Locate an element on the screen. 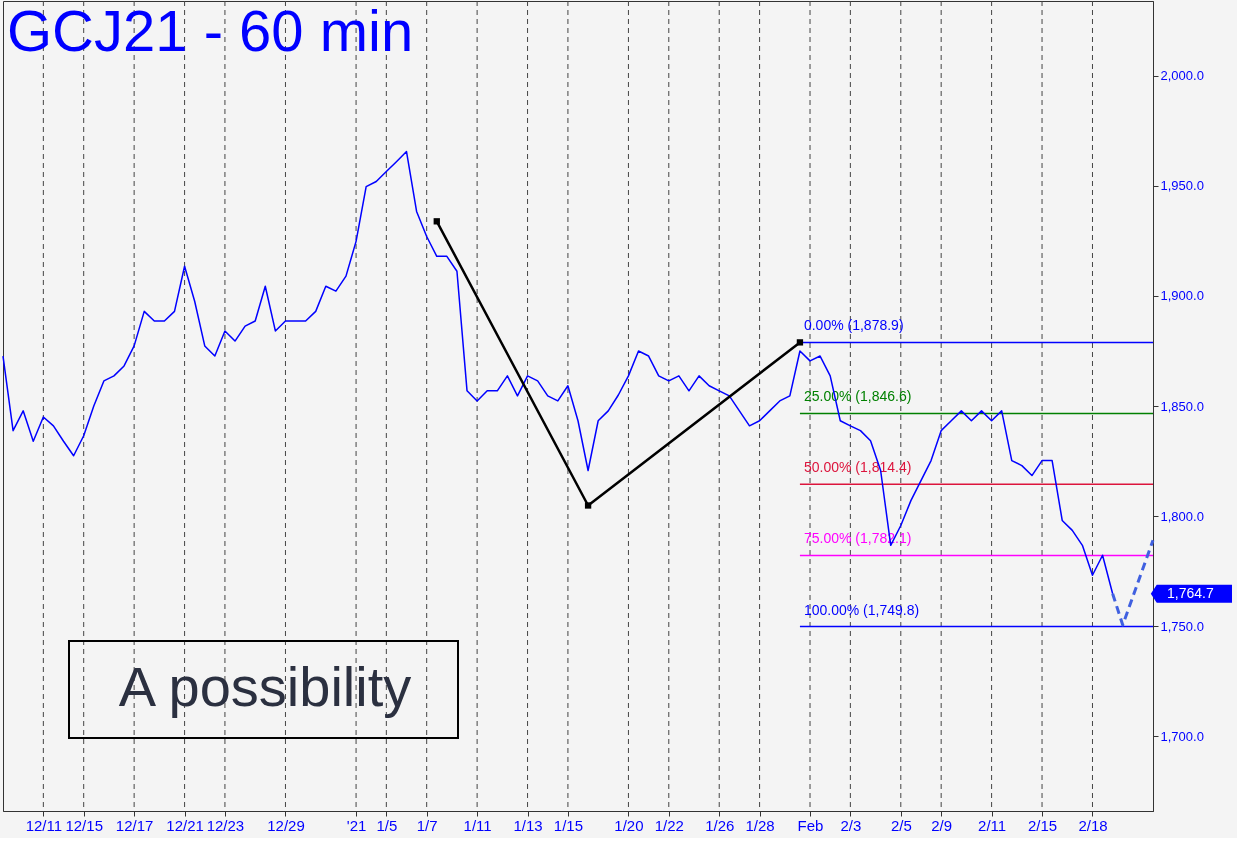 This screenshot has width=1255, height=854. ref-line-label: 100.00% (1,749.8) is located at coordinates (861, 609).